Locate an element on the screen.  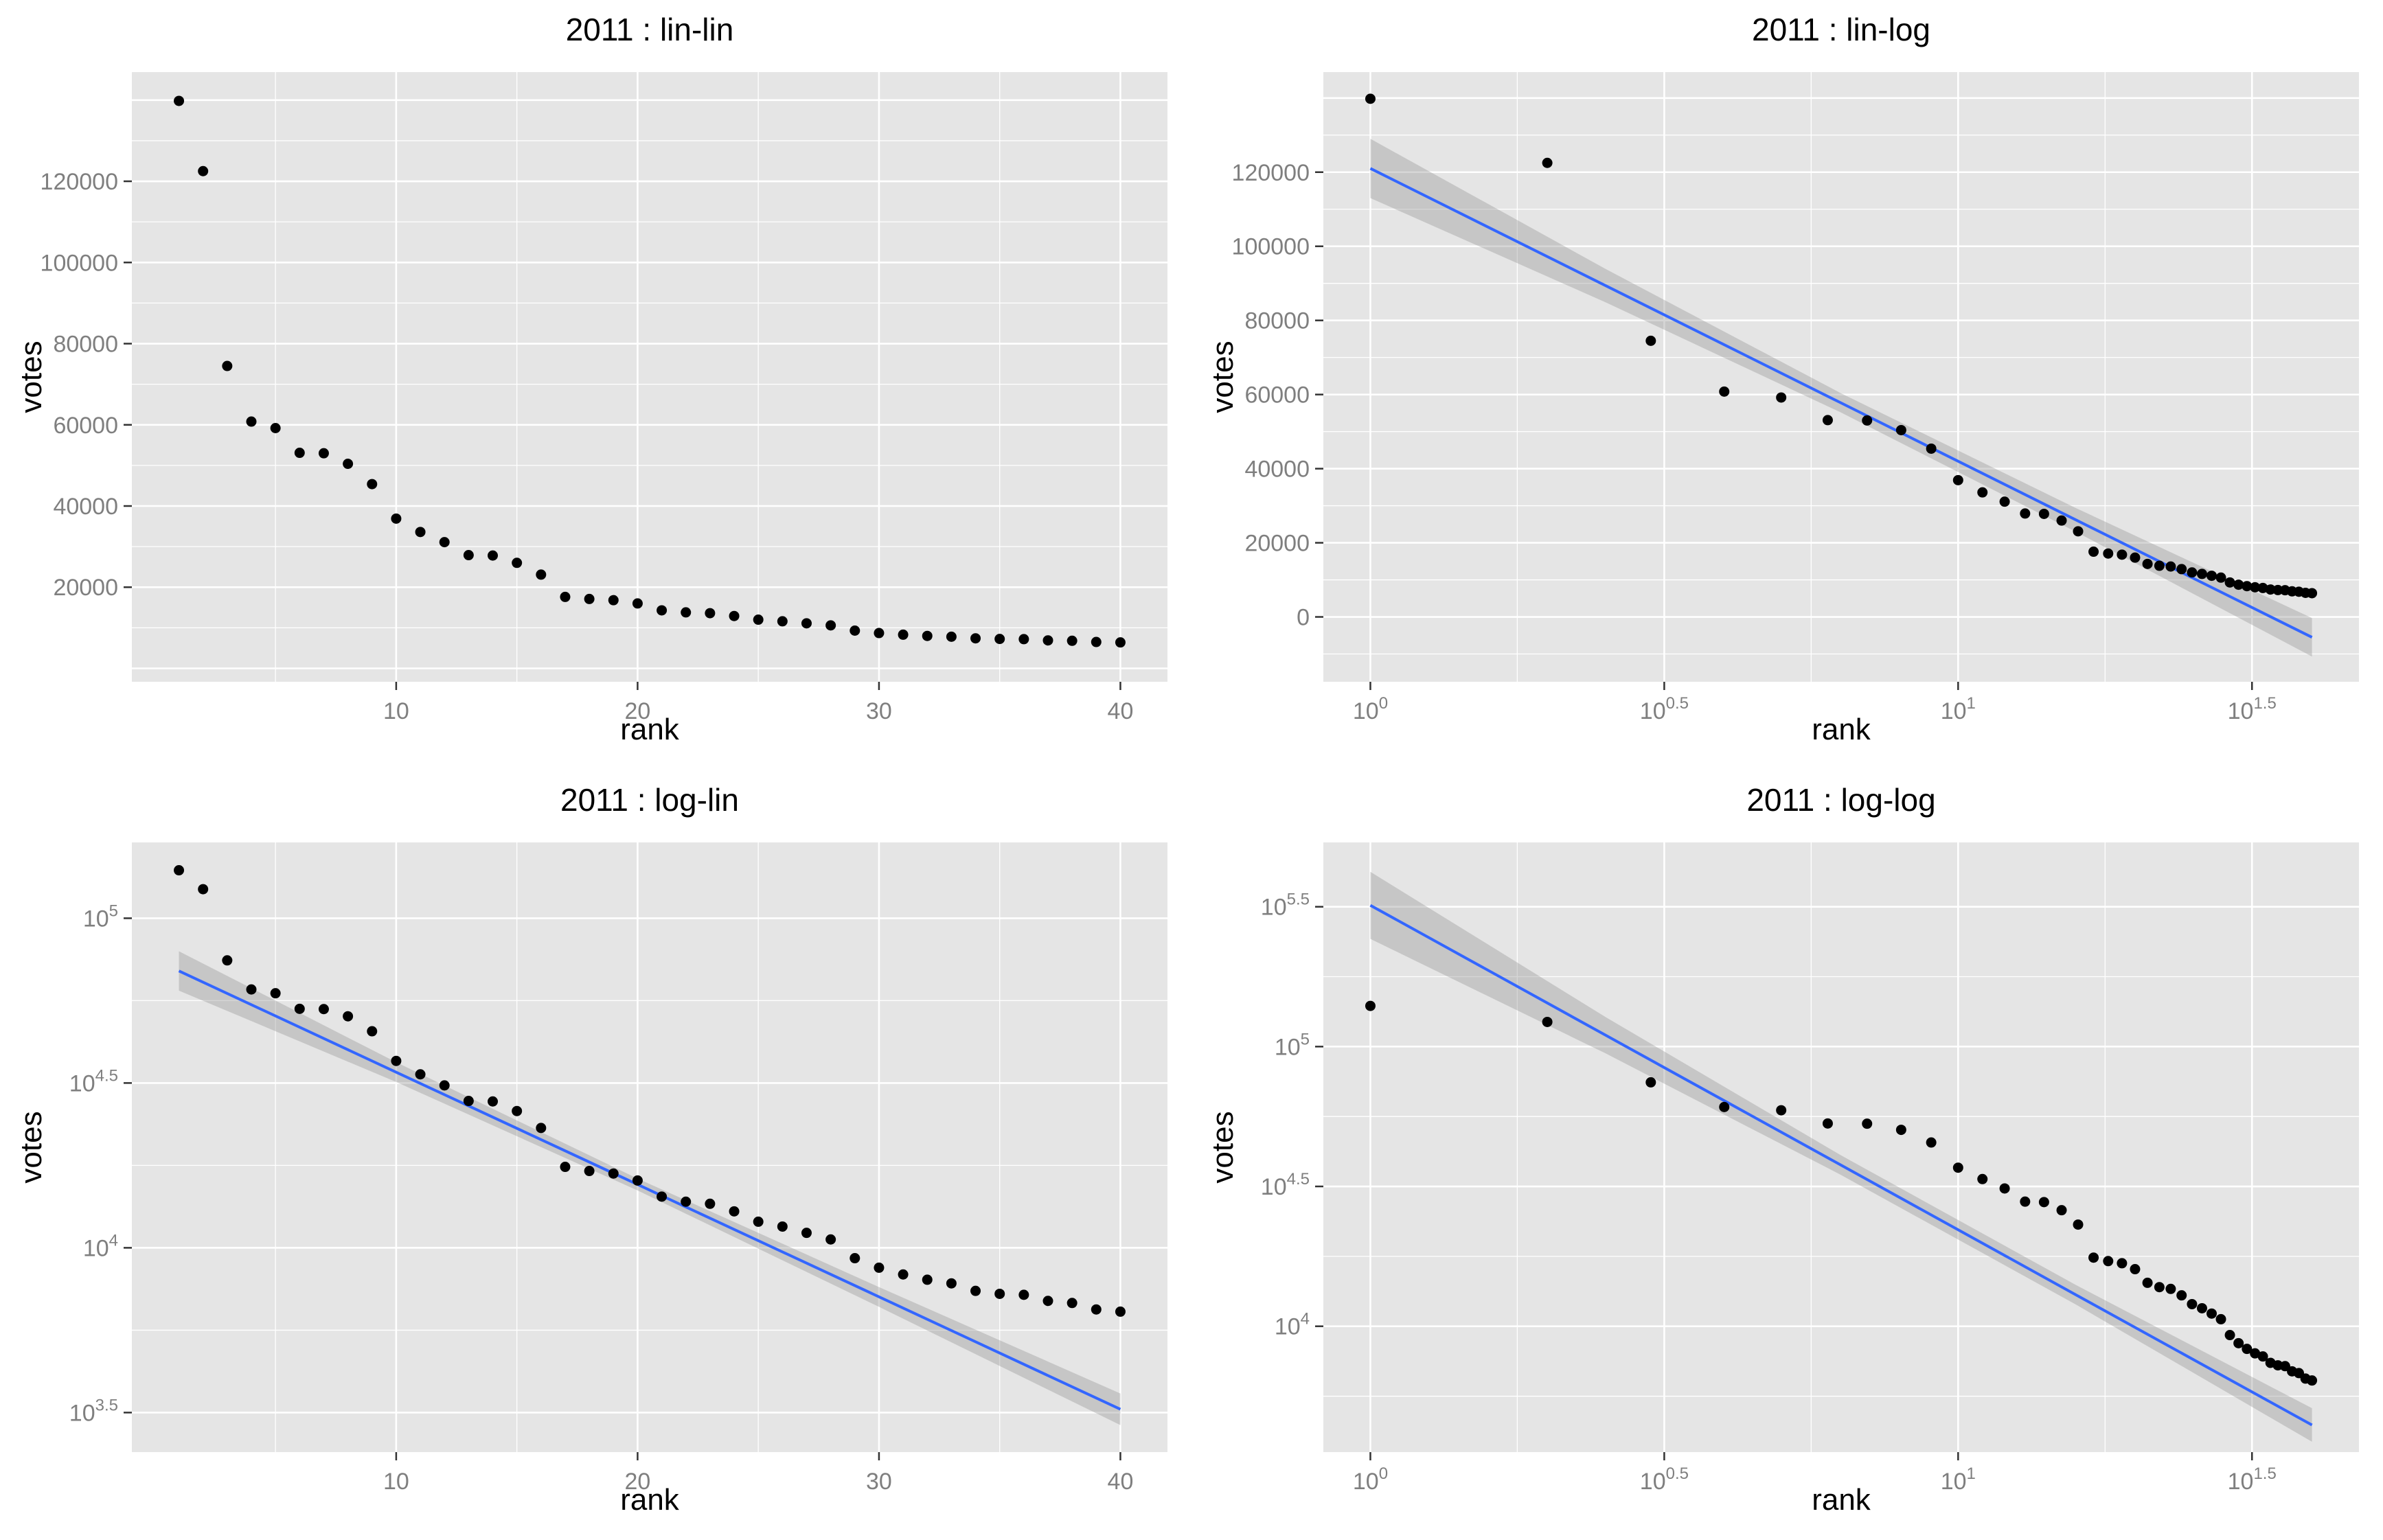
svg-text: 60000 is located at coordinates (1277, 395).